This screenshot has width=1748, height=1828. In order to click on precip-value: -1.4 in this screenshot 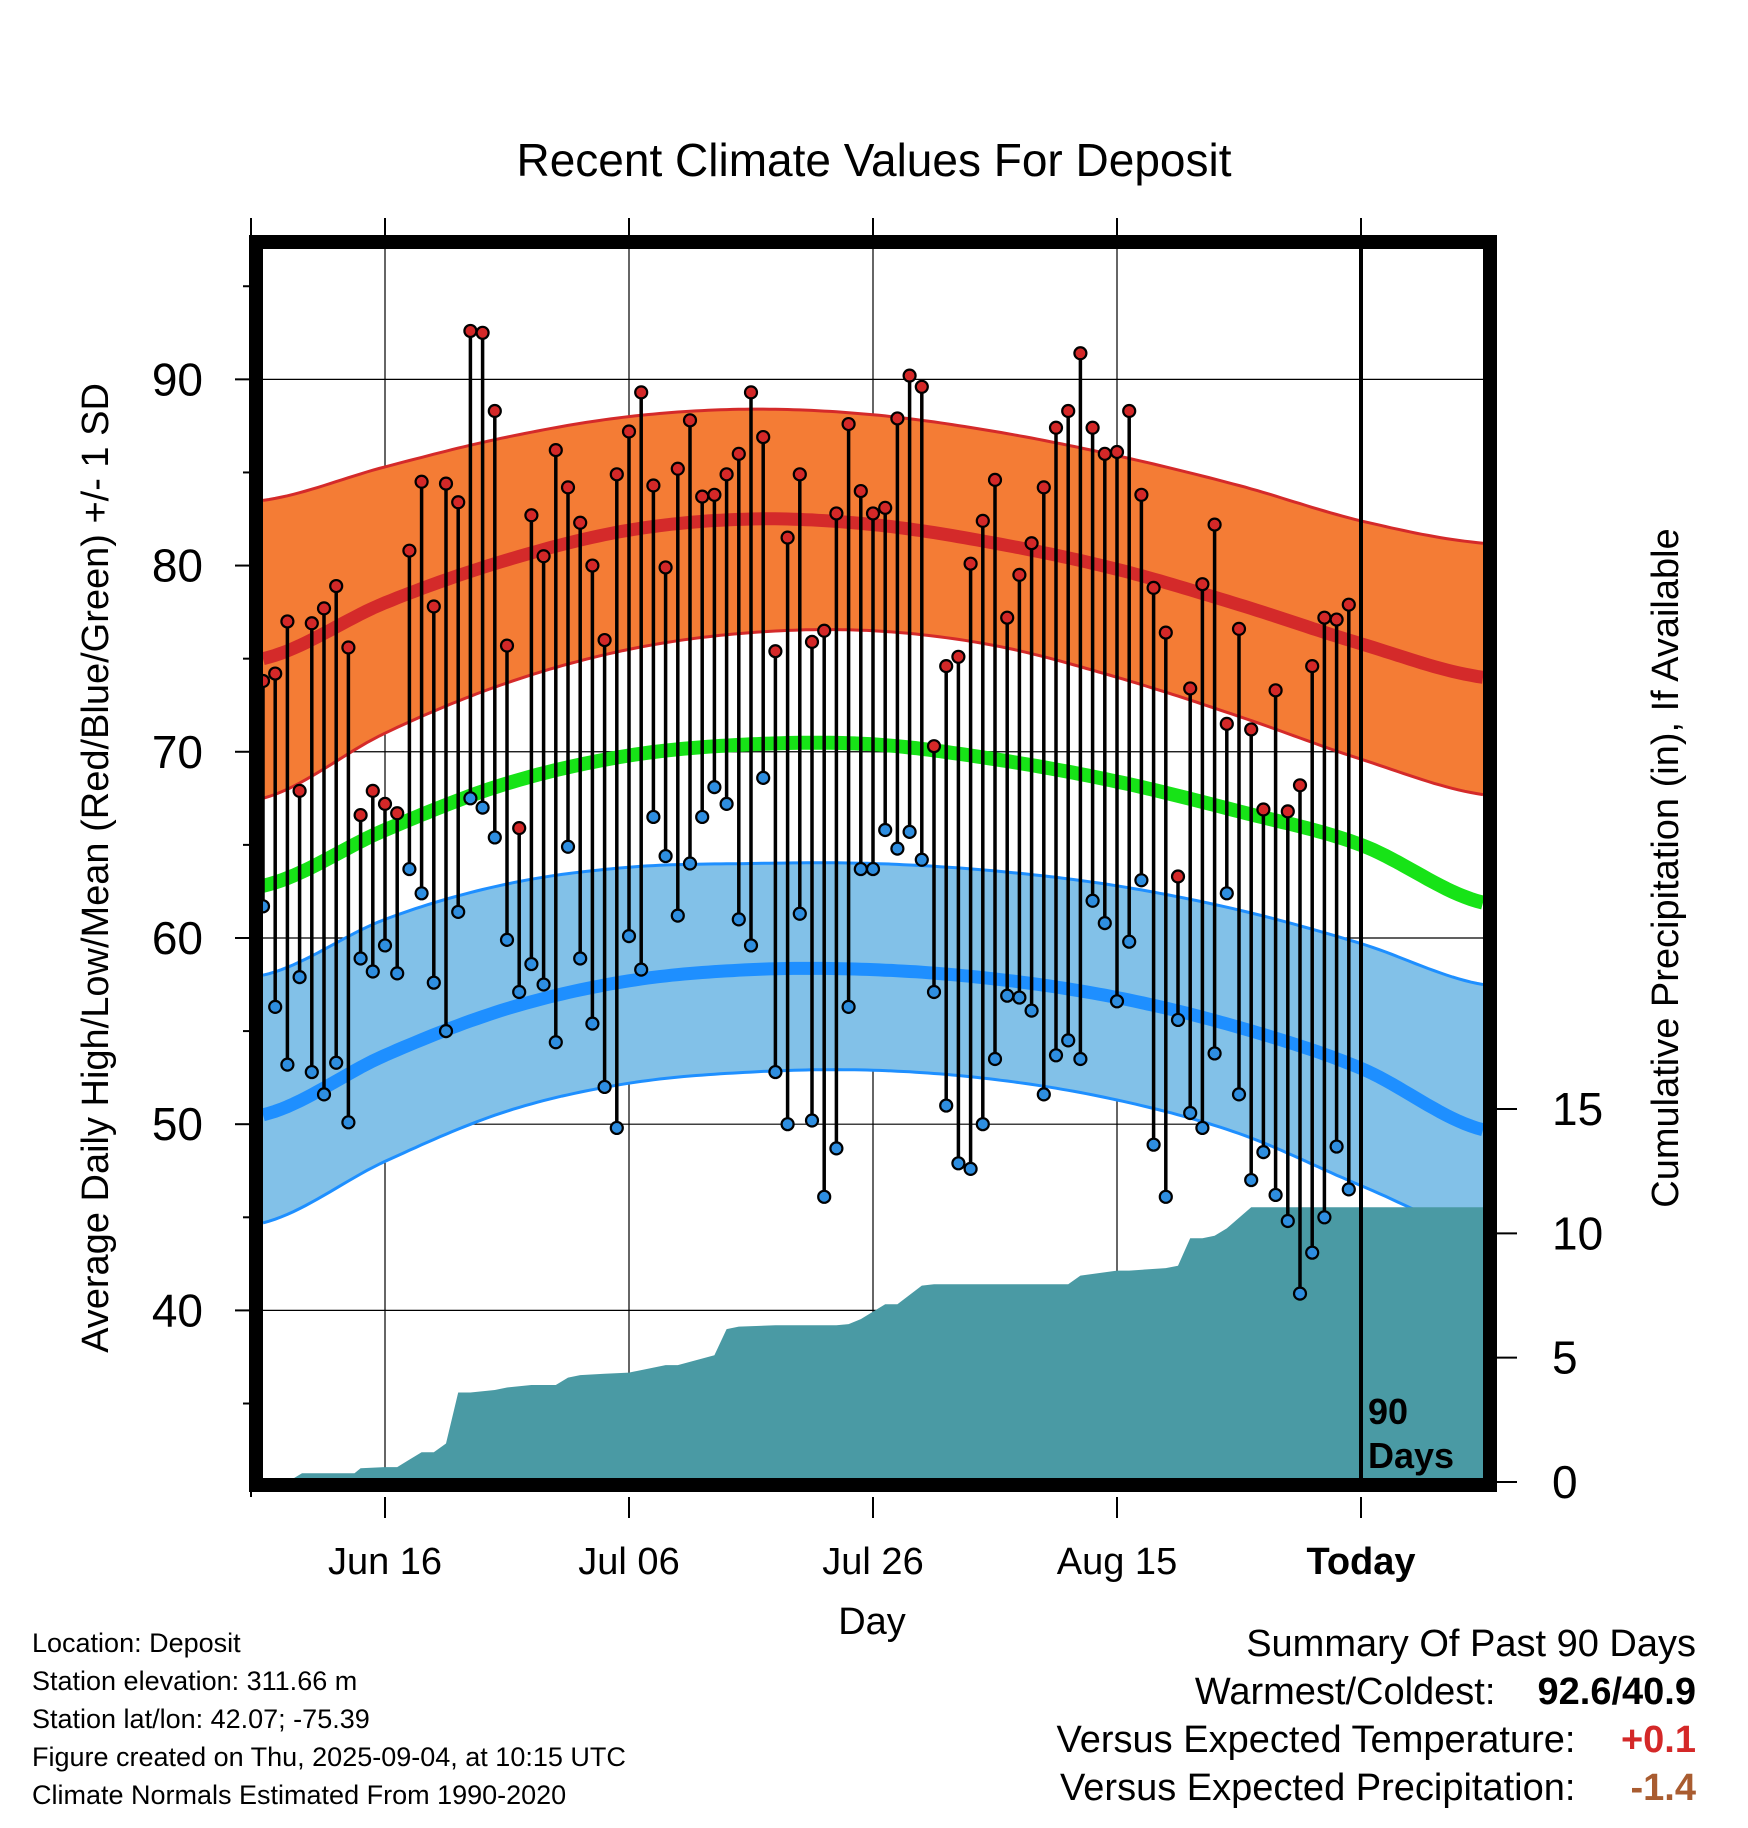, I will do `click(1663, 1788)`.